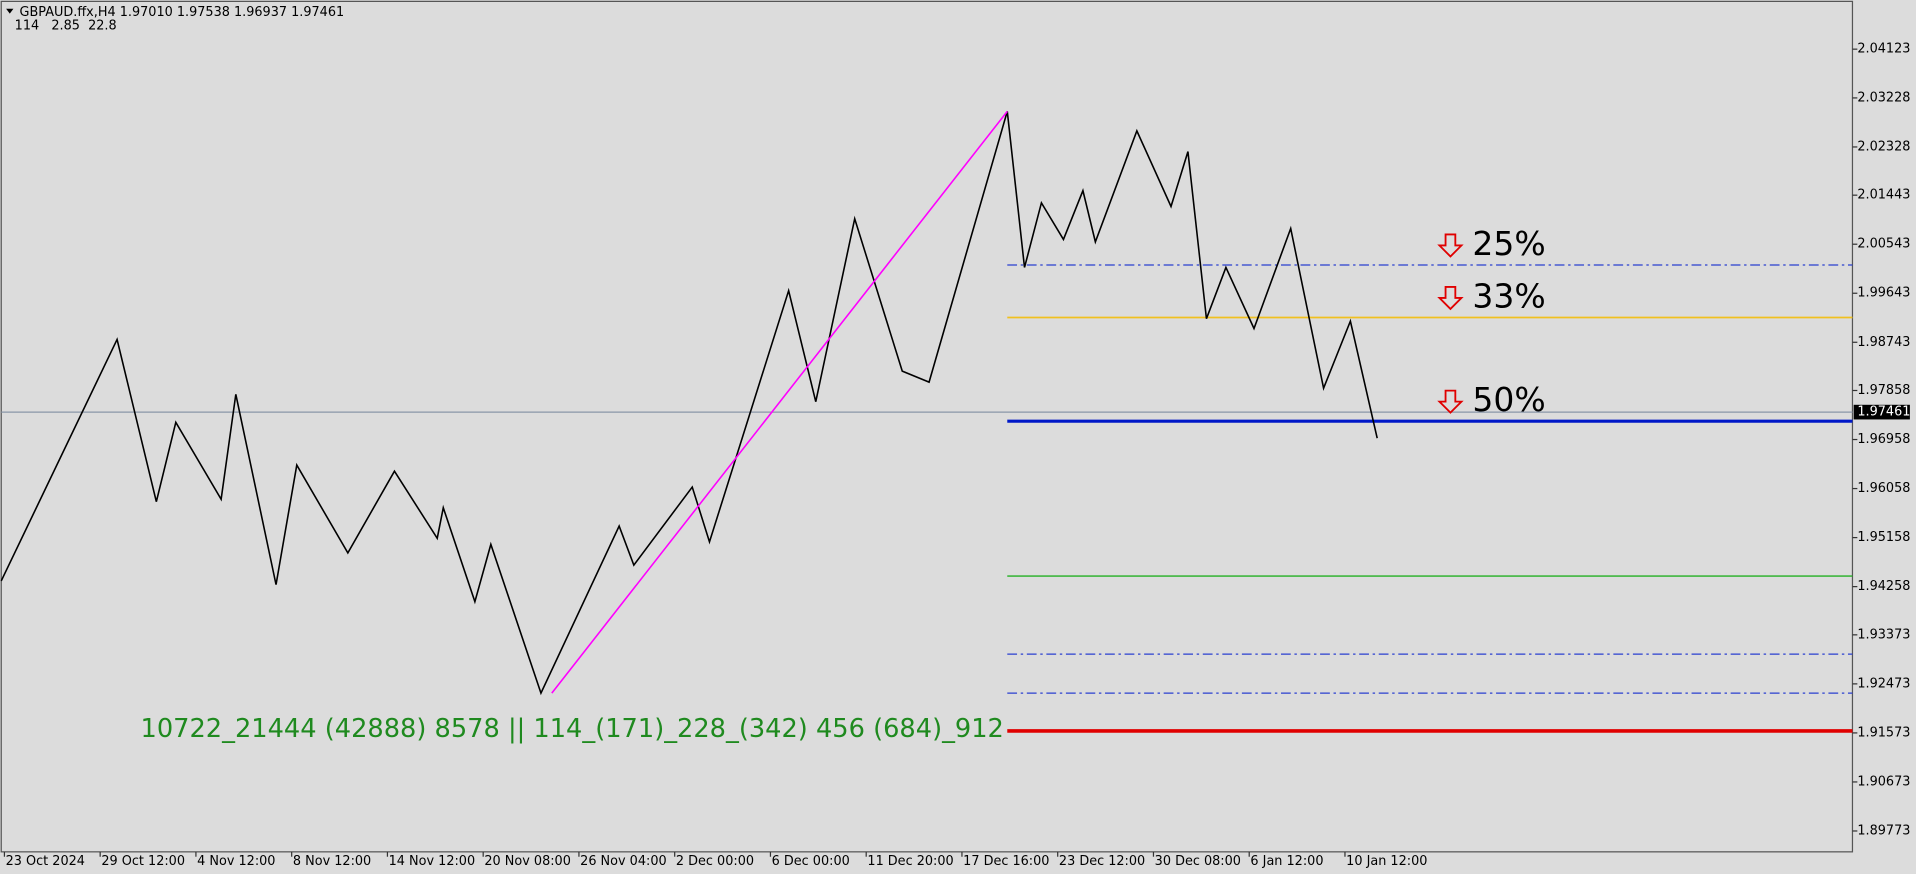  What do you see at coordinates (1883, 634) in the screenshot?
I see `y-tick-label: 1.93373` at bounding box center [1883, 634].